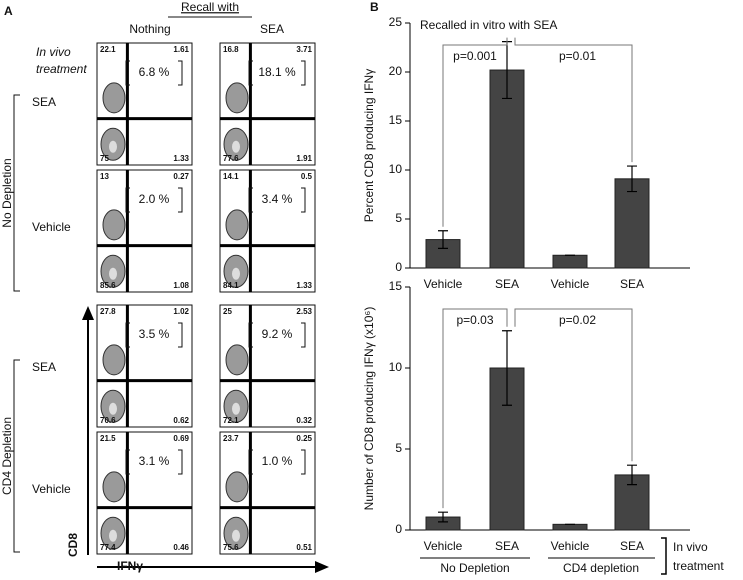 This screenshot has width=743, height=580. Describe the element at coordinates (108, 49) in the screenshot. I see `quadrant-value: 22.1` at that location.